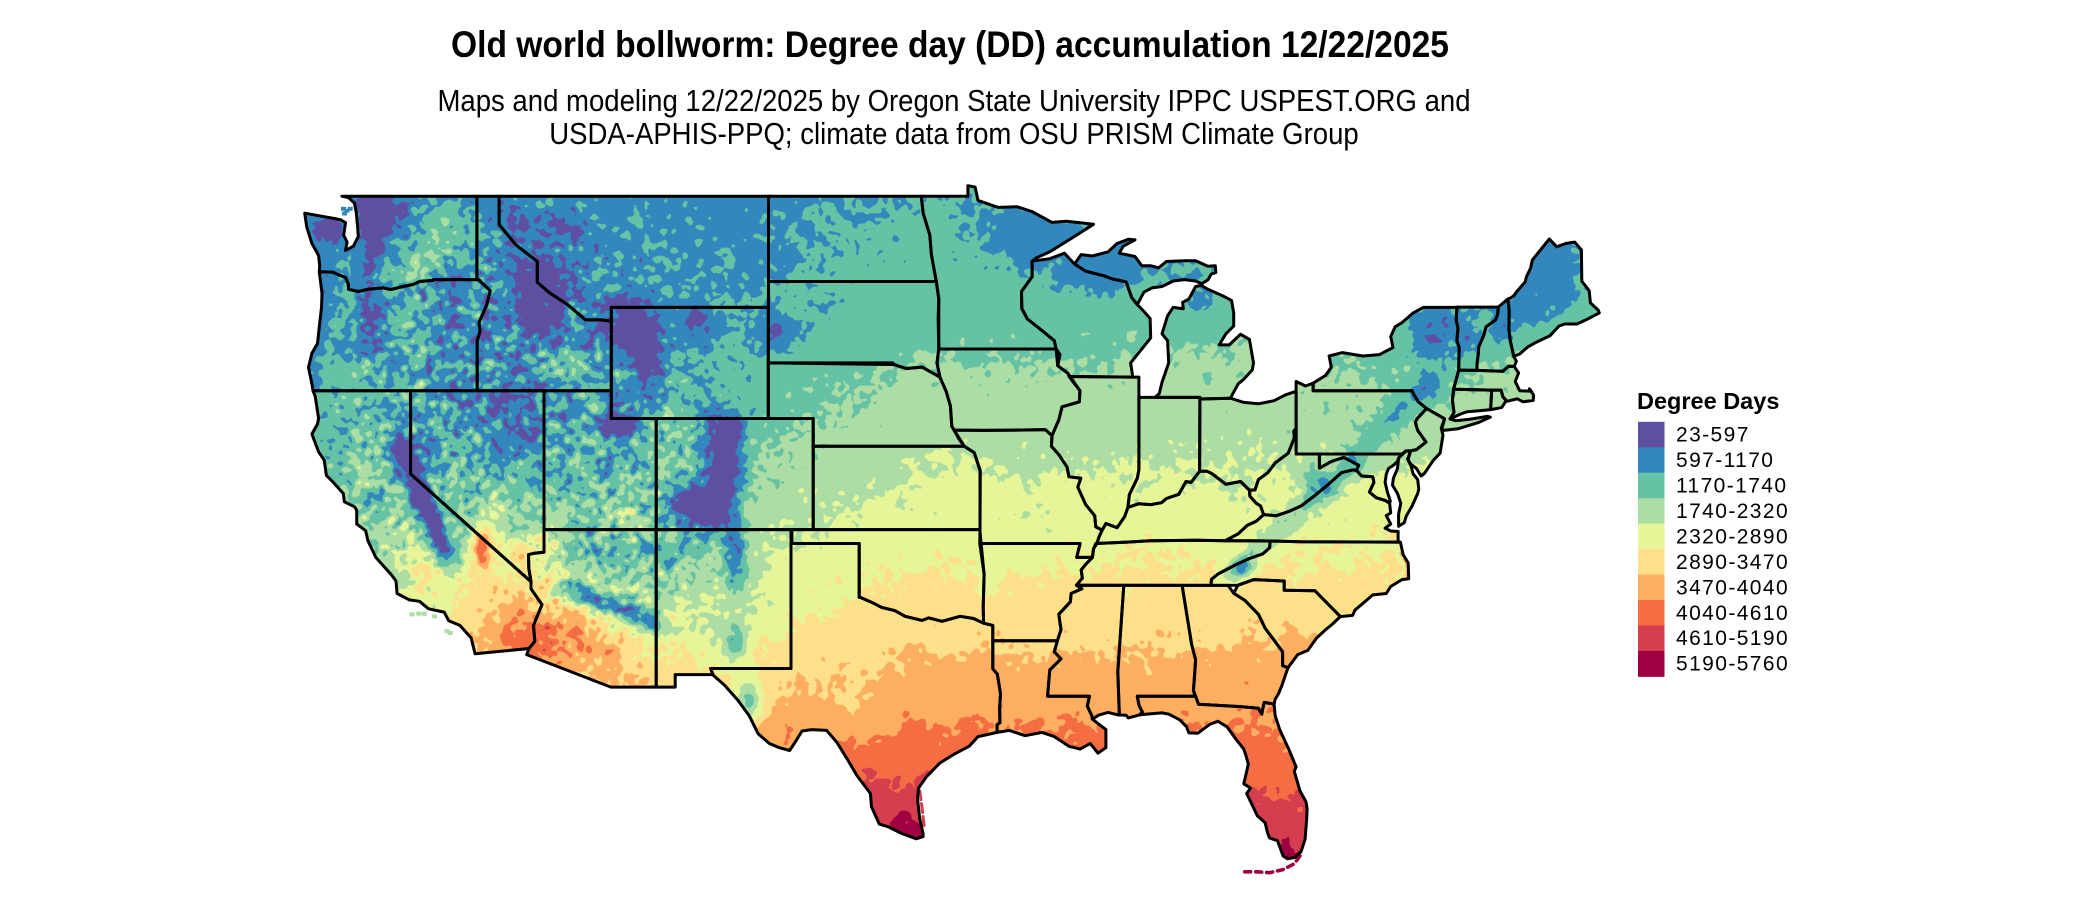 The height and width of the screenshot is (897, 2100). Describe the element at coordinates (1731, 486) in the screenshot. I see `svg-text: 1170-1740` at that location.